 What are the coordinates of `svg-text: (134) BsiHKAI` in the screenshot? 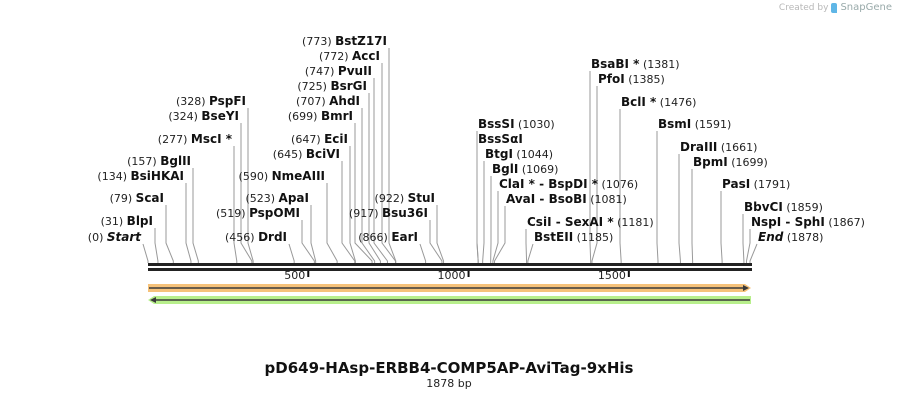 It's located at (140, 176).